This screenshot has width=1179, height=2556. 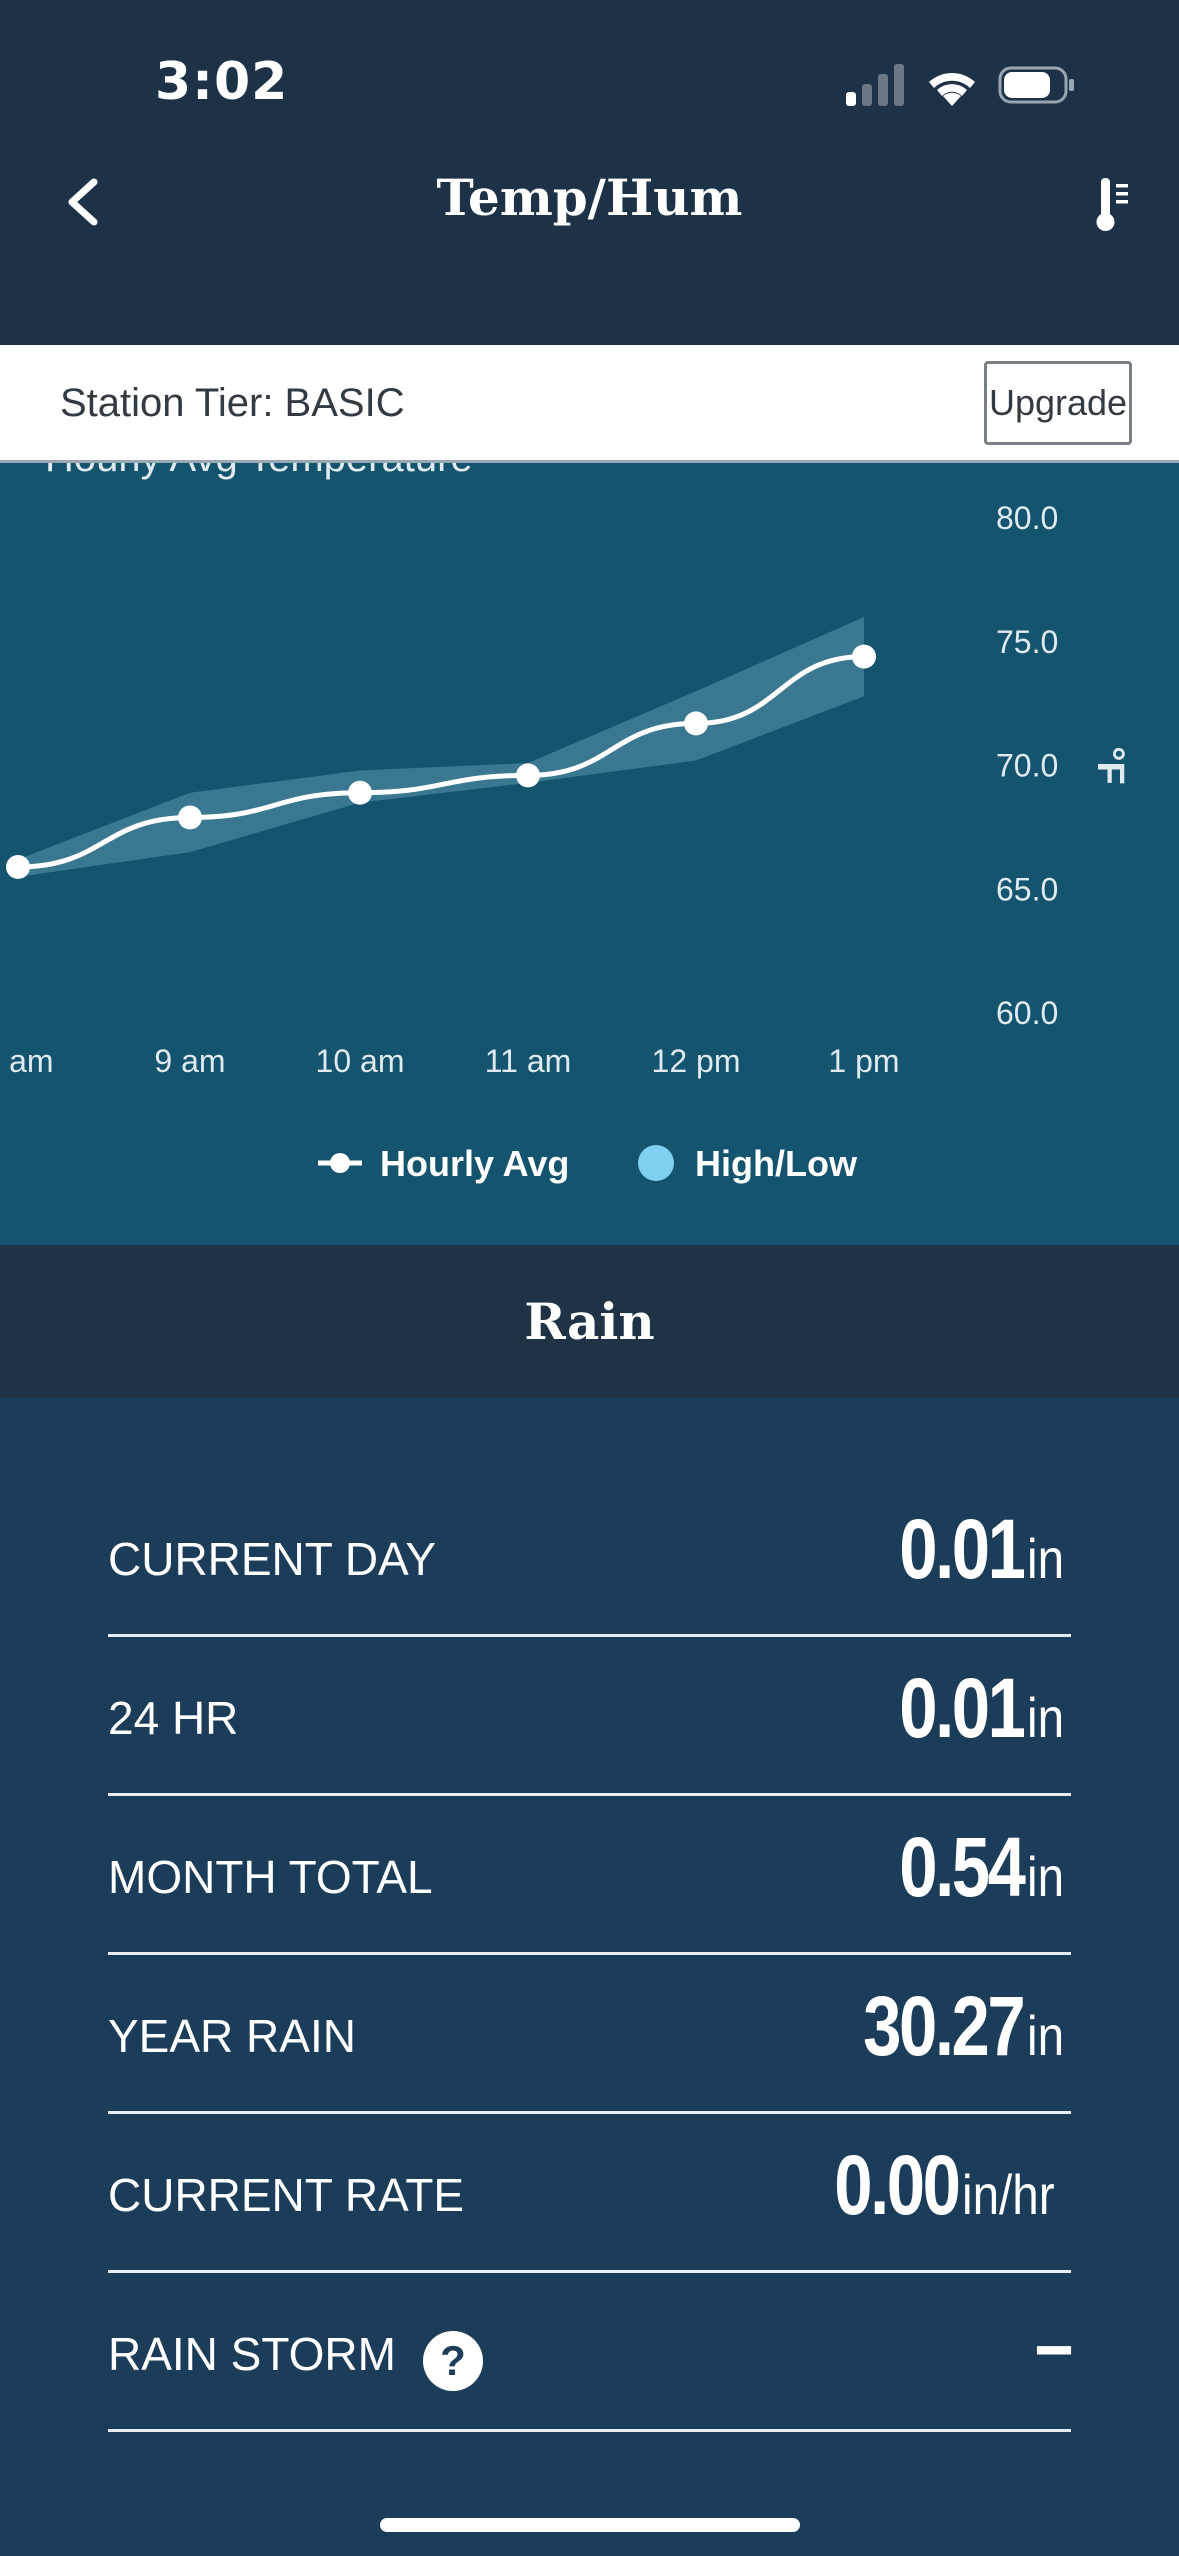 What do you see at coordinates (270, 1877) in the screenshot?
I see `rain-row-label: MONTH TOTAL` at bounding box center [270, 1877].